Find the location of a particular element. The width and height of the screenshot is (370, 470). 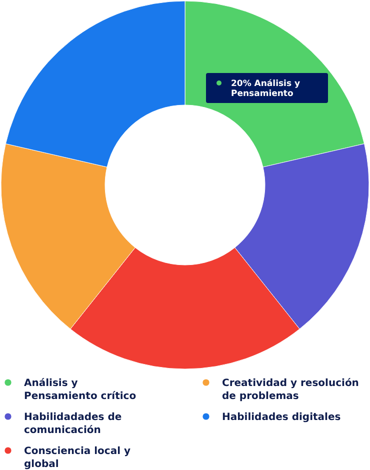

text: 20% Análisis y Pensamiento is located at coordinates (265, 89).